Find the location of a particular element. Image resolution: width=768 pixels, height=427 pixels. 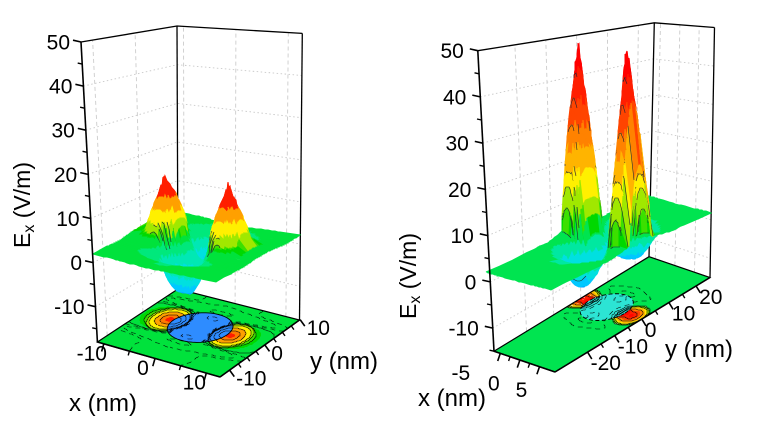

svg-text: -20 is located at coordinates (606, 363).